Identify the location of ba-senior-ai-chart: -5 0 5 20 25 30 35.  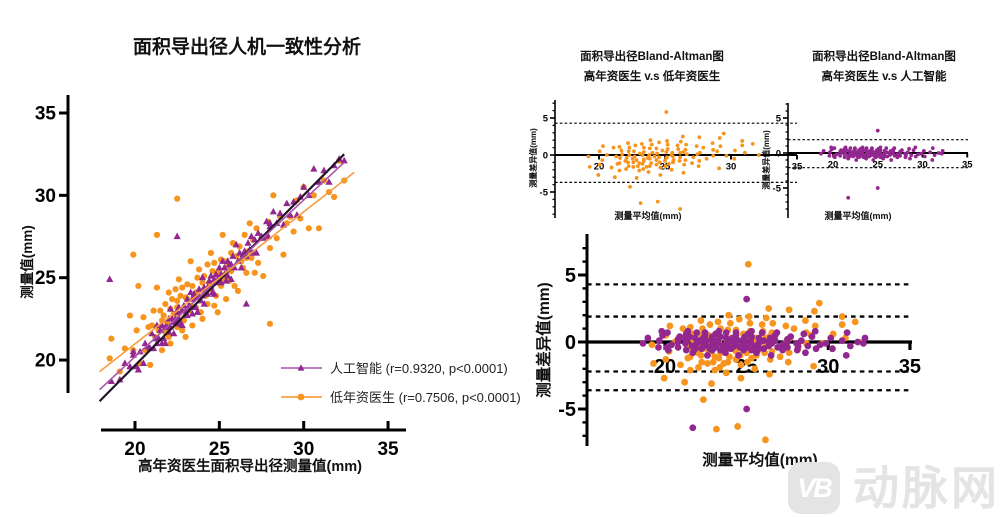
(873, 160).